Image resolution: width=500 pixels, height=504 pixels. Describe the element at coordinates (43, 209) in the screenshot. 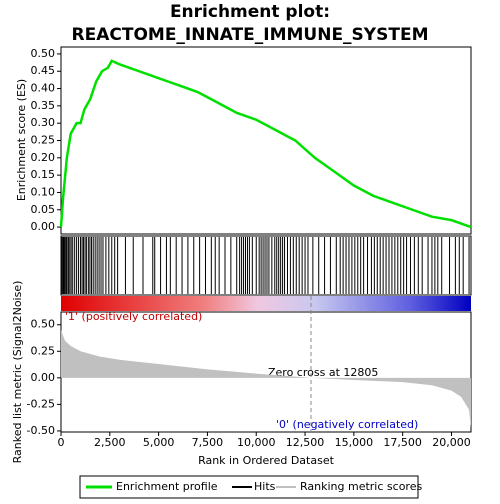

I see `y-tick-label: 0.05` at that location.